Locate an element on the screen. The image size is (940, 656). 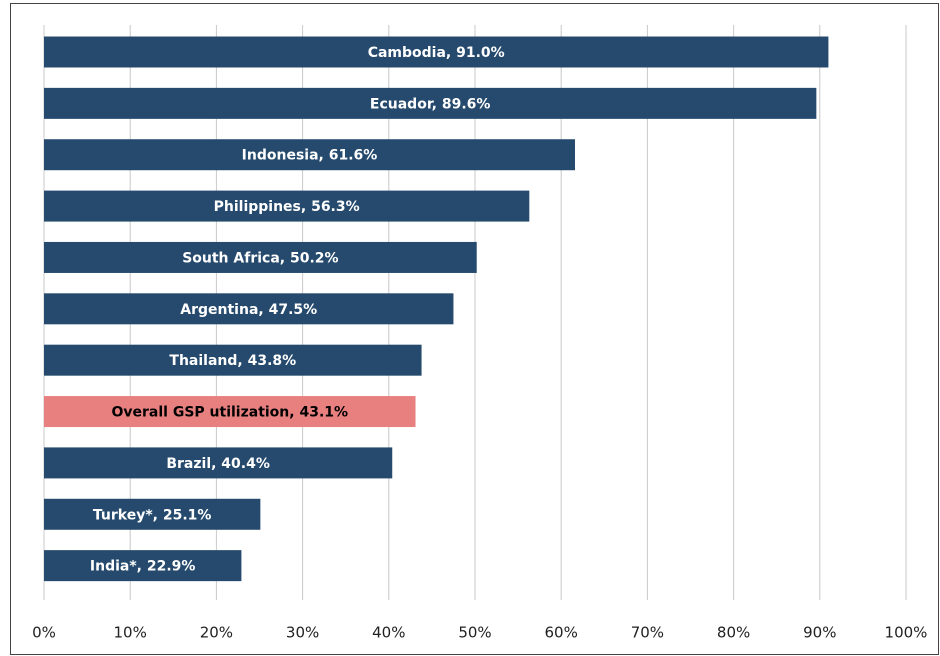
data-label: Brazil, 40.4% is located at coordinates (218, 464).